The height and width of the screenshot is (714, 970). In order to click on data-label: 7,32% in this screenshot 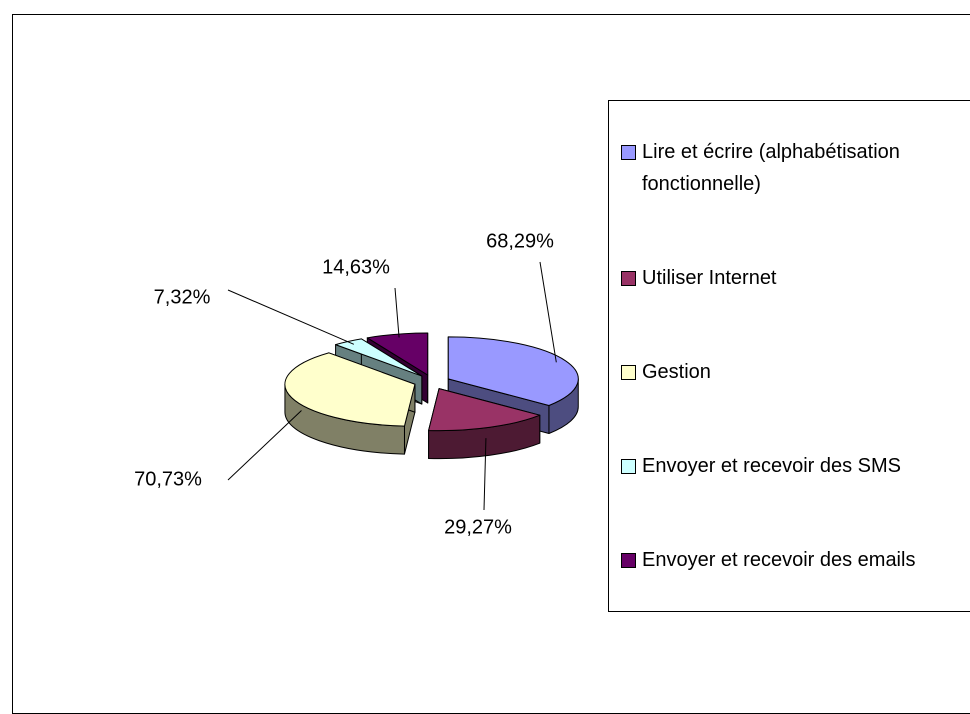, I will do `click(182, 297)`.